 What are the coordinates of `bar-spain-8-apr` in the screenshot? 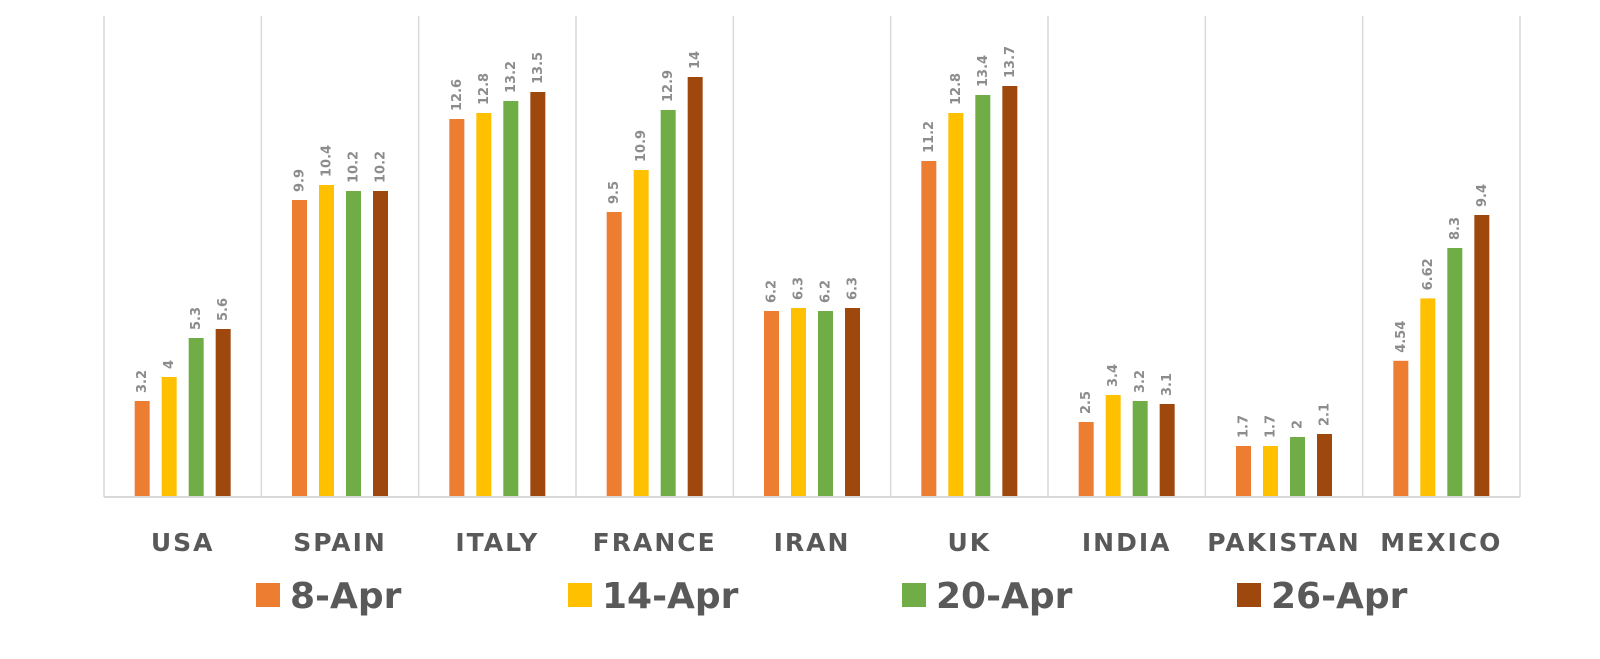 It's located at (299, 348).